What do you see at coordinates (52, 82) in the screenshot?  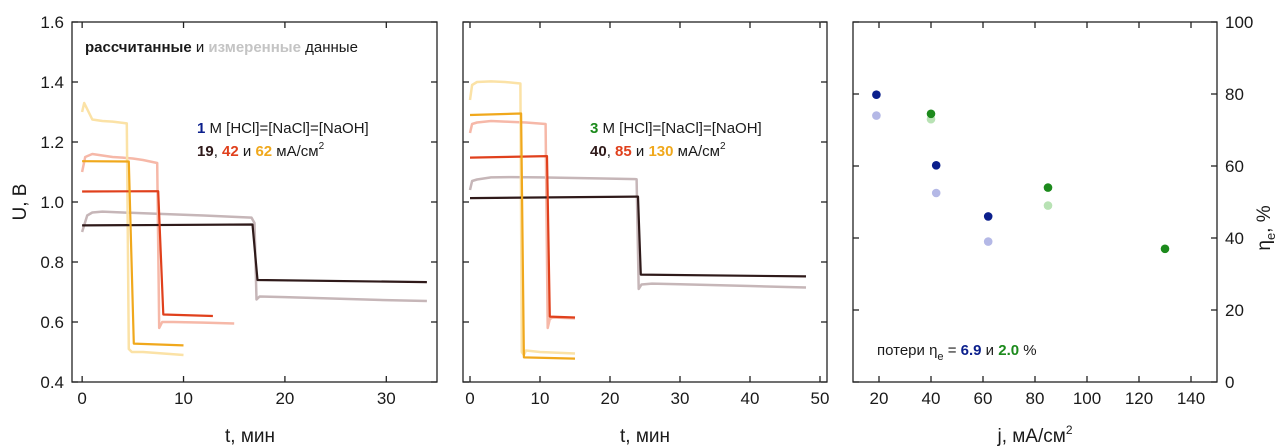 I see `y-tick-label: 1.4` at bounding box center [52, 82].